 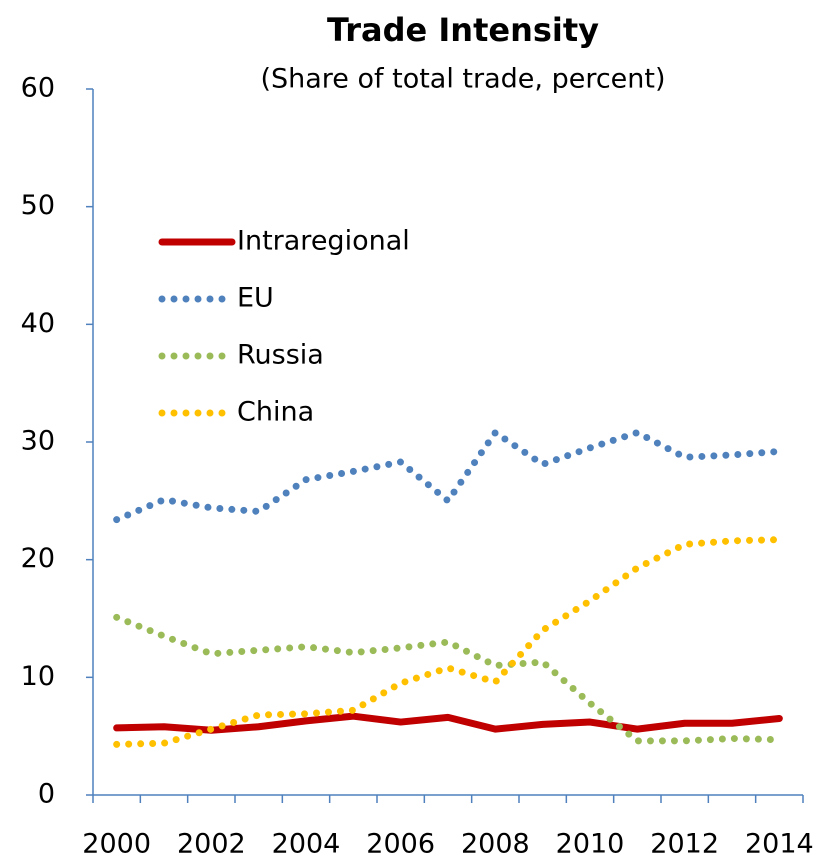 I want to click on y-tick-label: 50, so click(x=38, y=205).